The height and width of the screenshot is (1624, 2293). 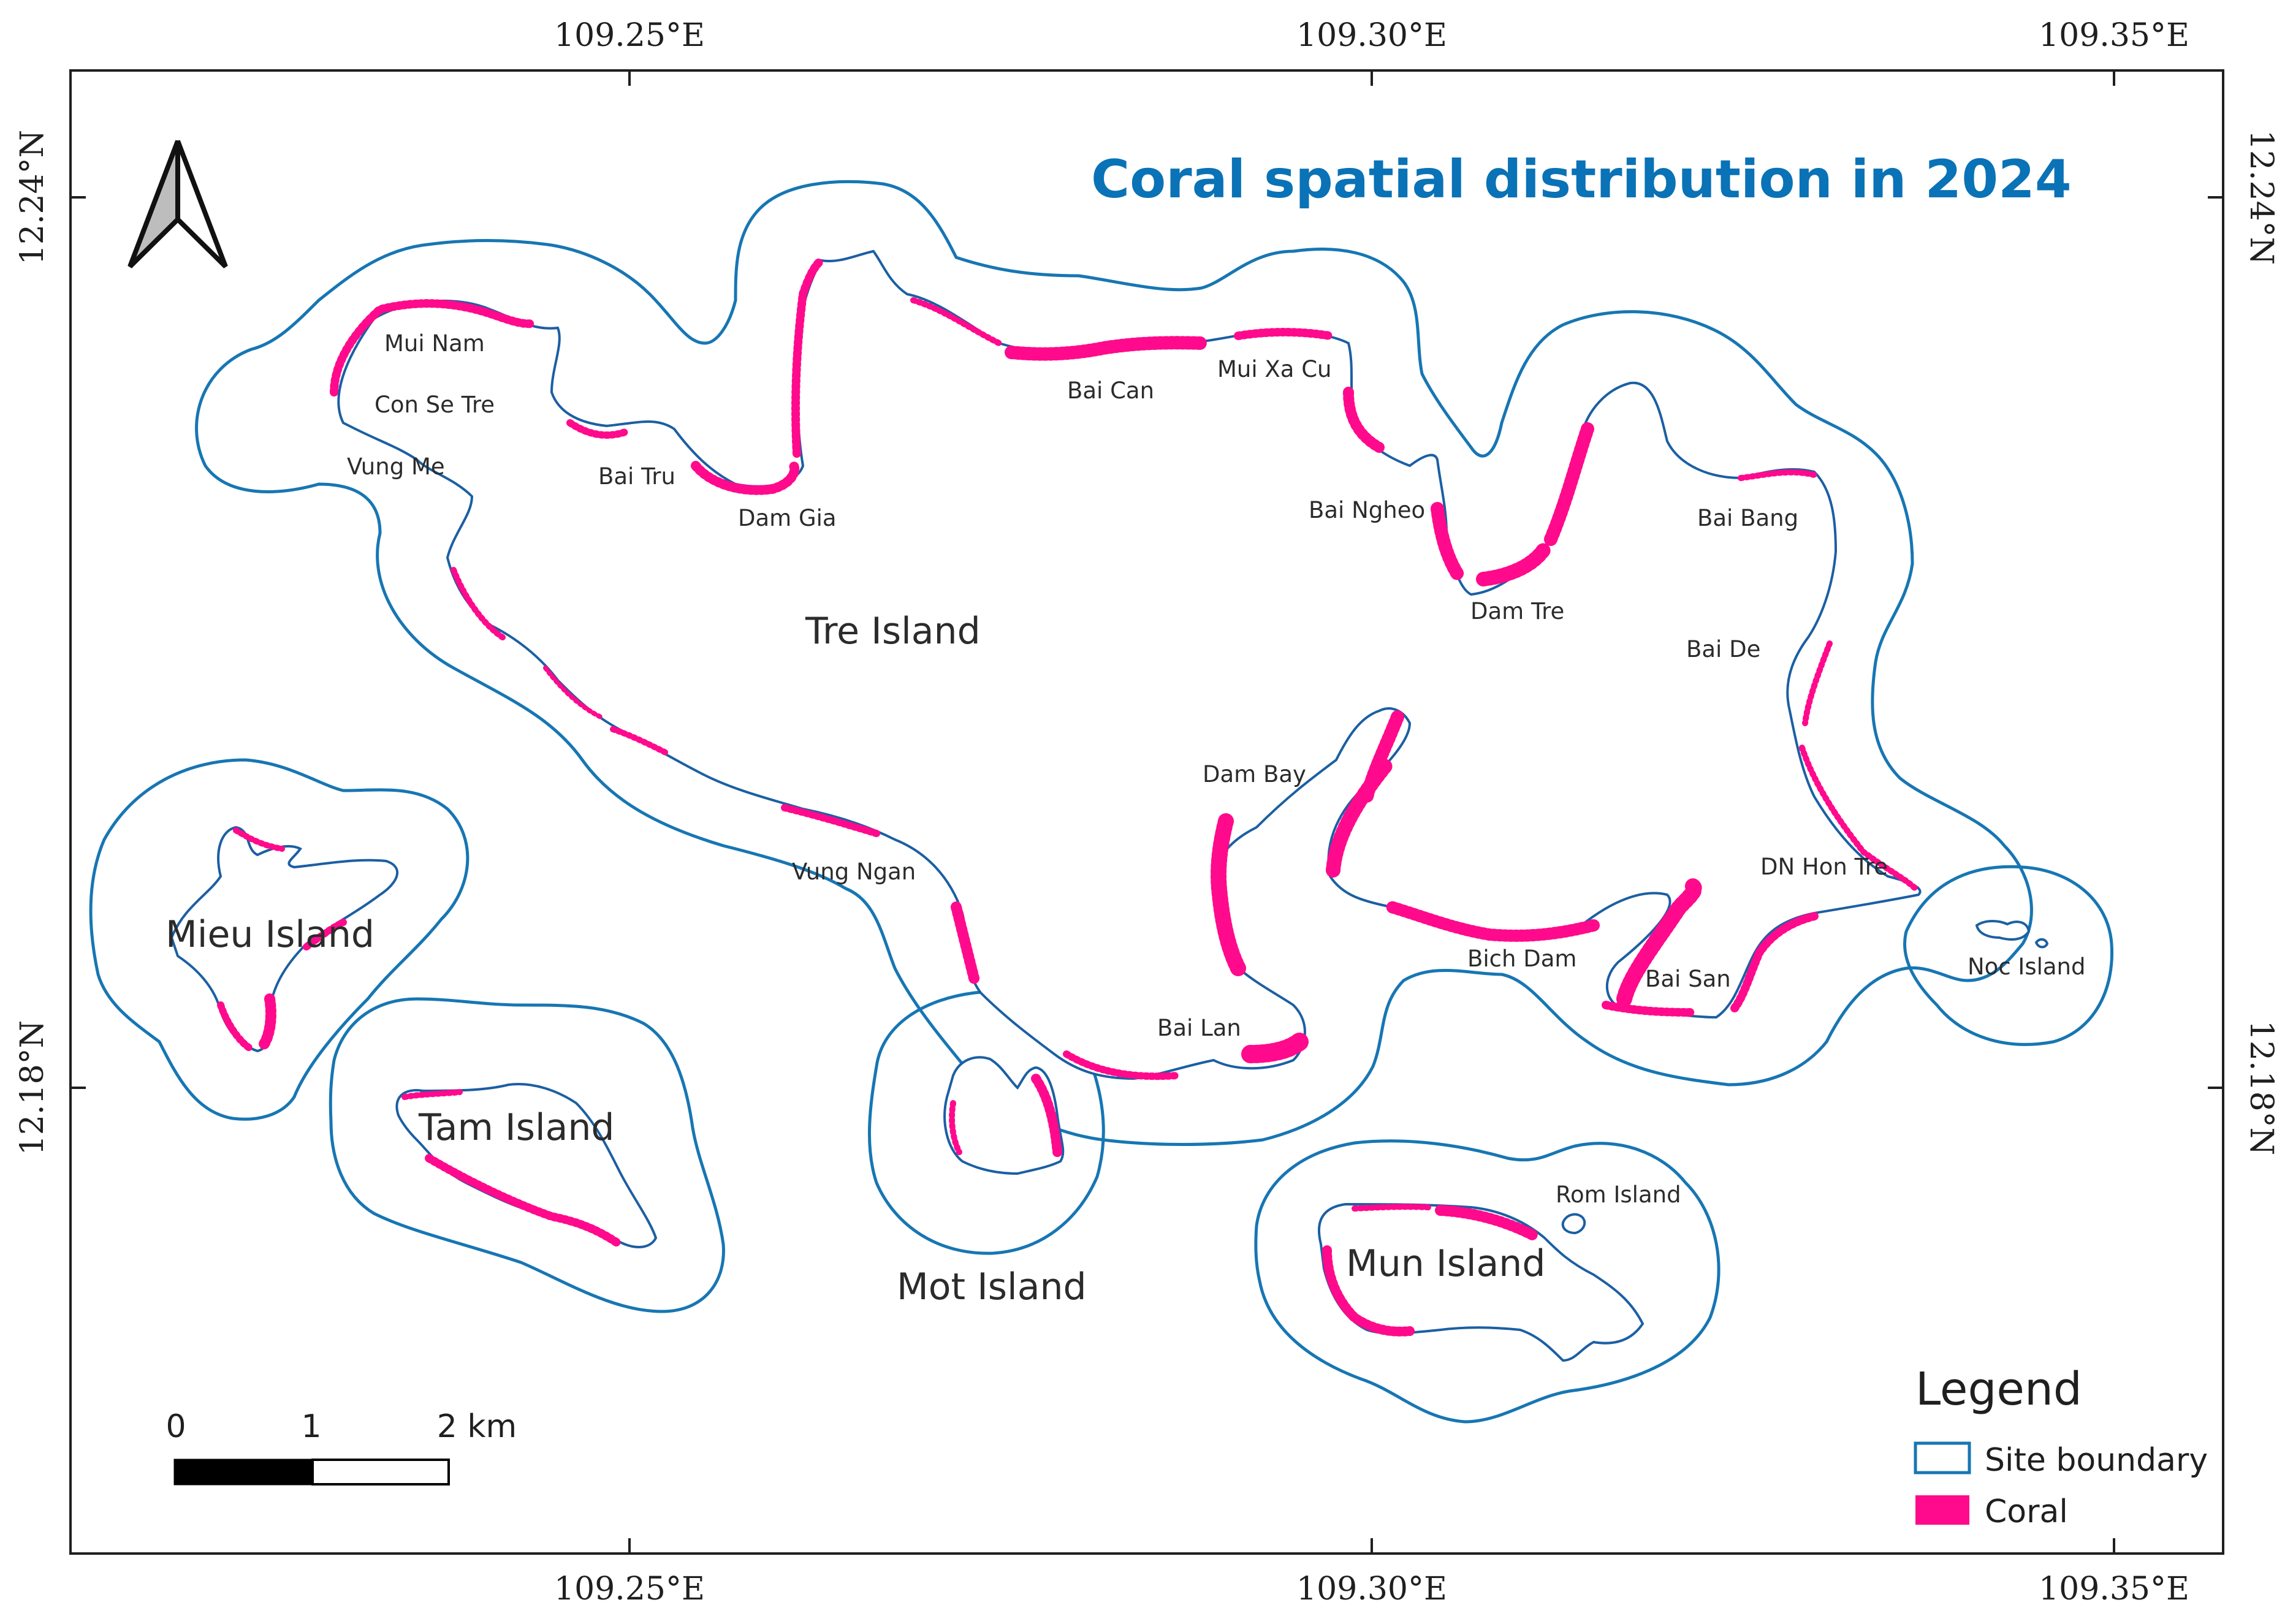 I want to click on legend-label: Site boundary, so click(x=2096, y=1461).